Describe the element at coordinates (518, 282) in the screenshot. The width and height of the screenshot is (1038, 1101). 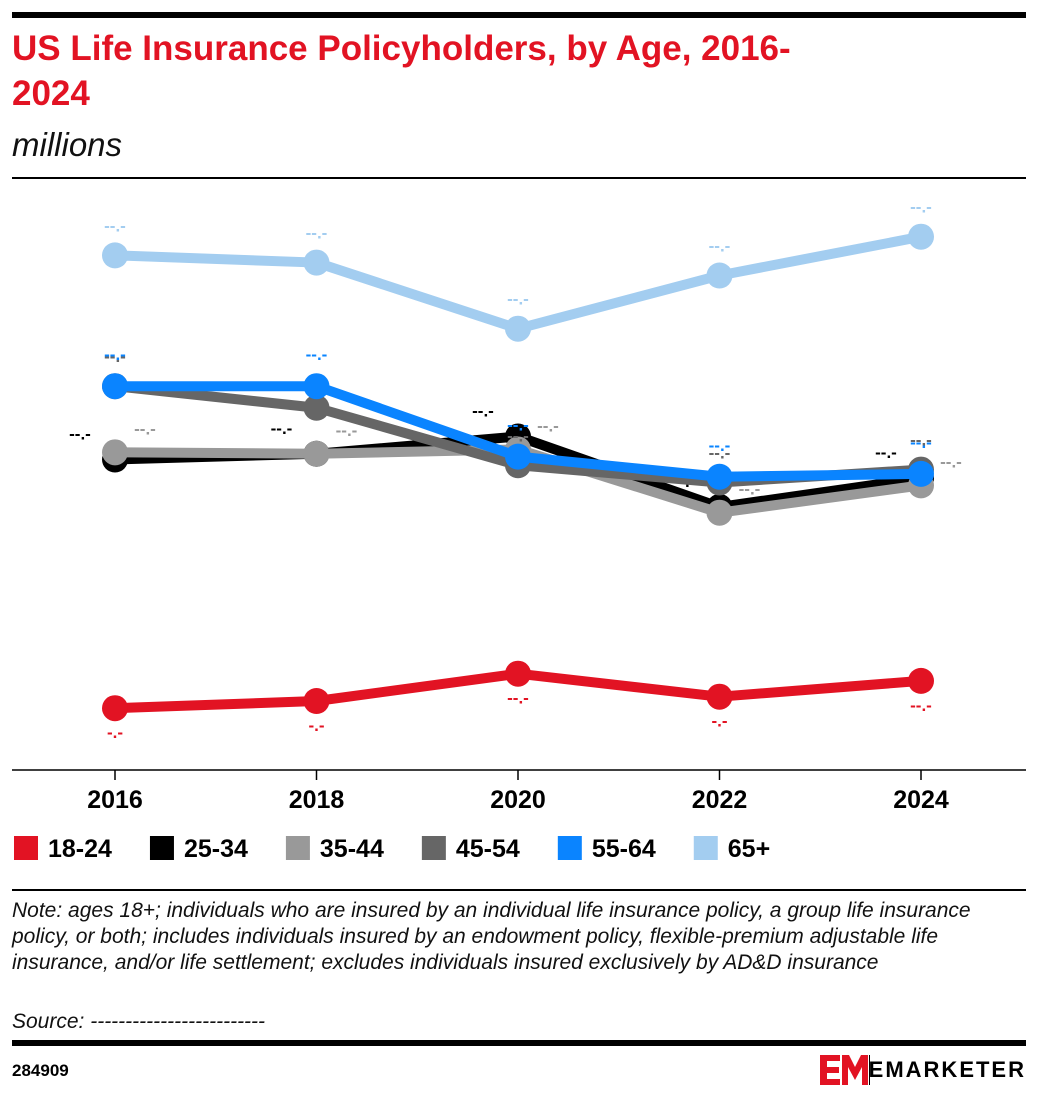
I see `series-line` at that location.